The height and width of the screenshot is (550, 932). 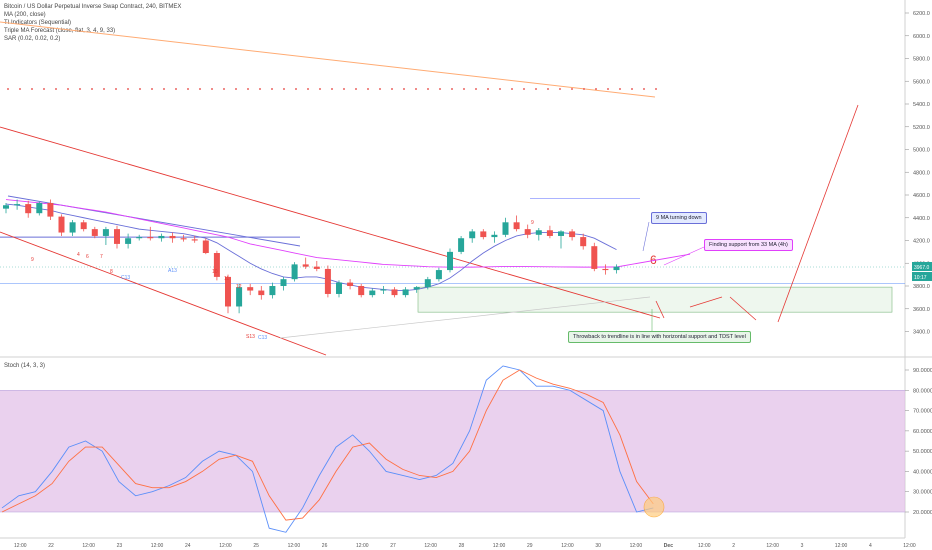 What do you see at coordinates (922, 391) in the screenshot?
I see `stoch-tick-label: 80.0000` at bounding box center [922, 391].